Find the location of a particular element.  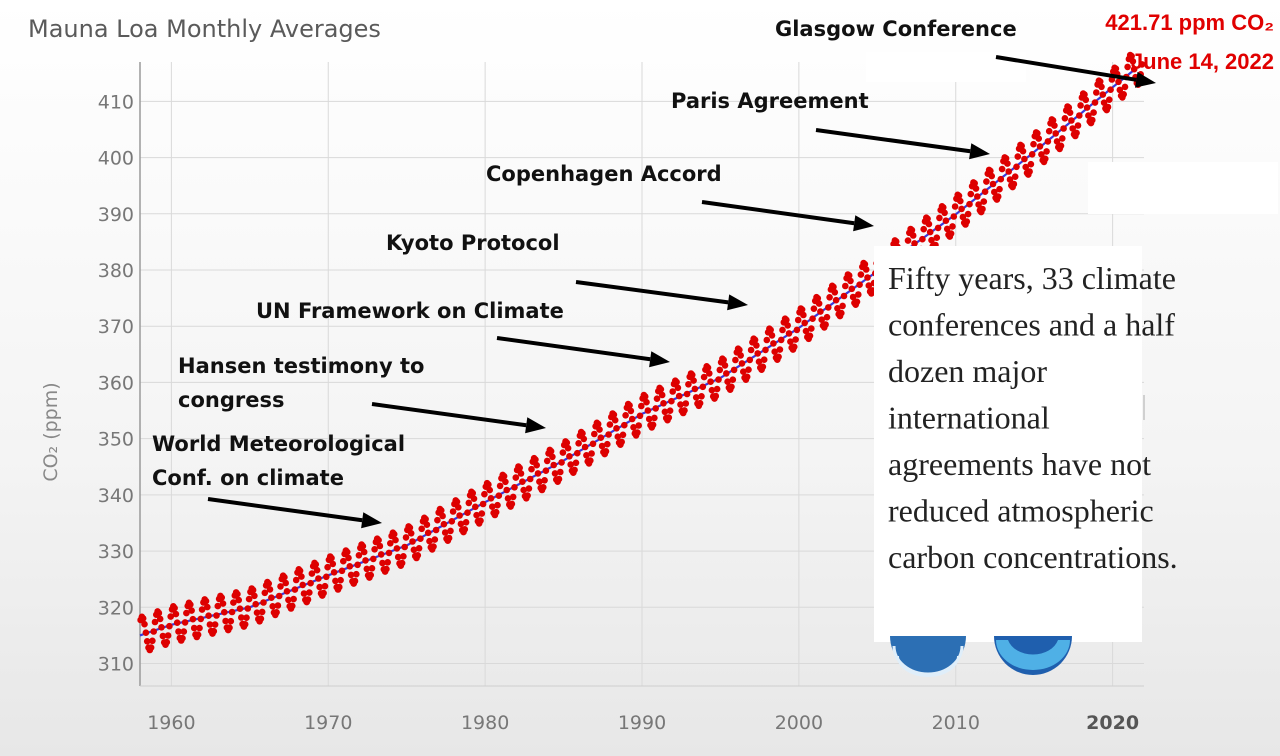

note-line: reduced atmospheric is located at coordinates (1021, 511).